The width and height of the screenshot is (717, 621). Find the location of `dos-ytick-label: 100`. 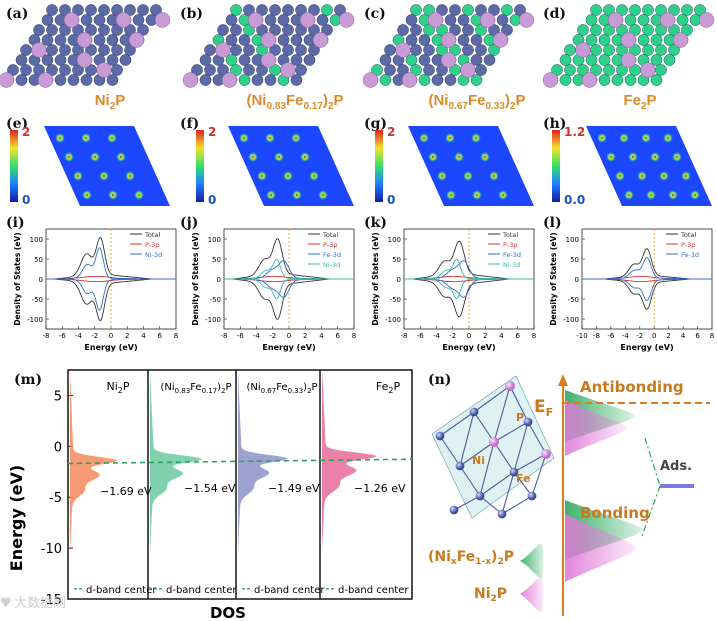

dos-ytick-label: 100 is located at coordinates (572, 240).